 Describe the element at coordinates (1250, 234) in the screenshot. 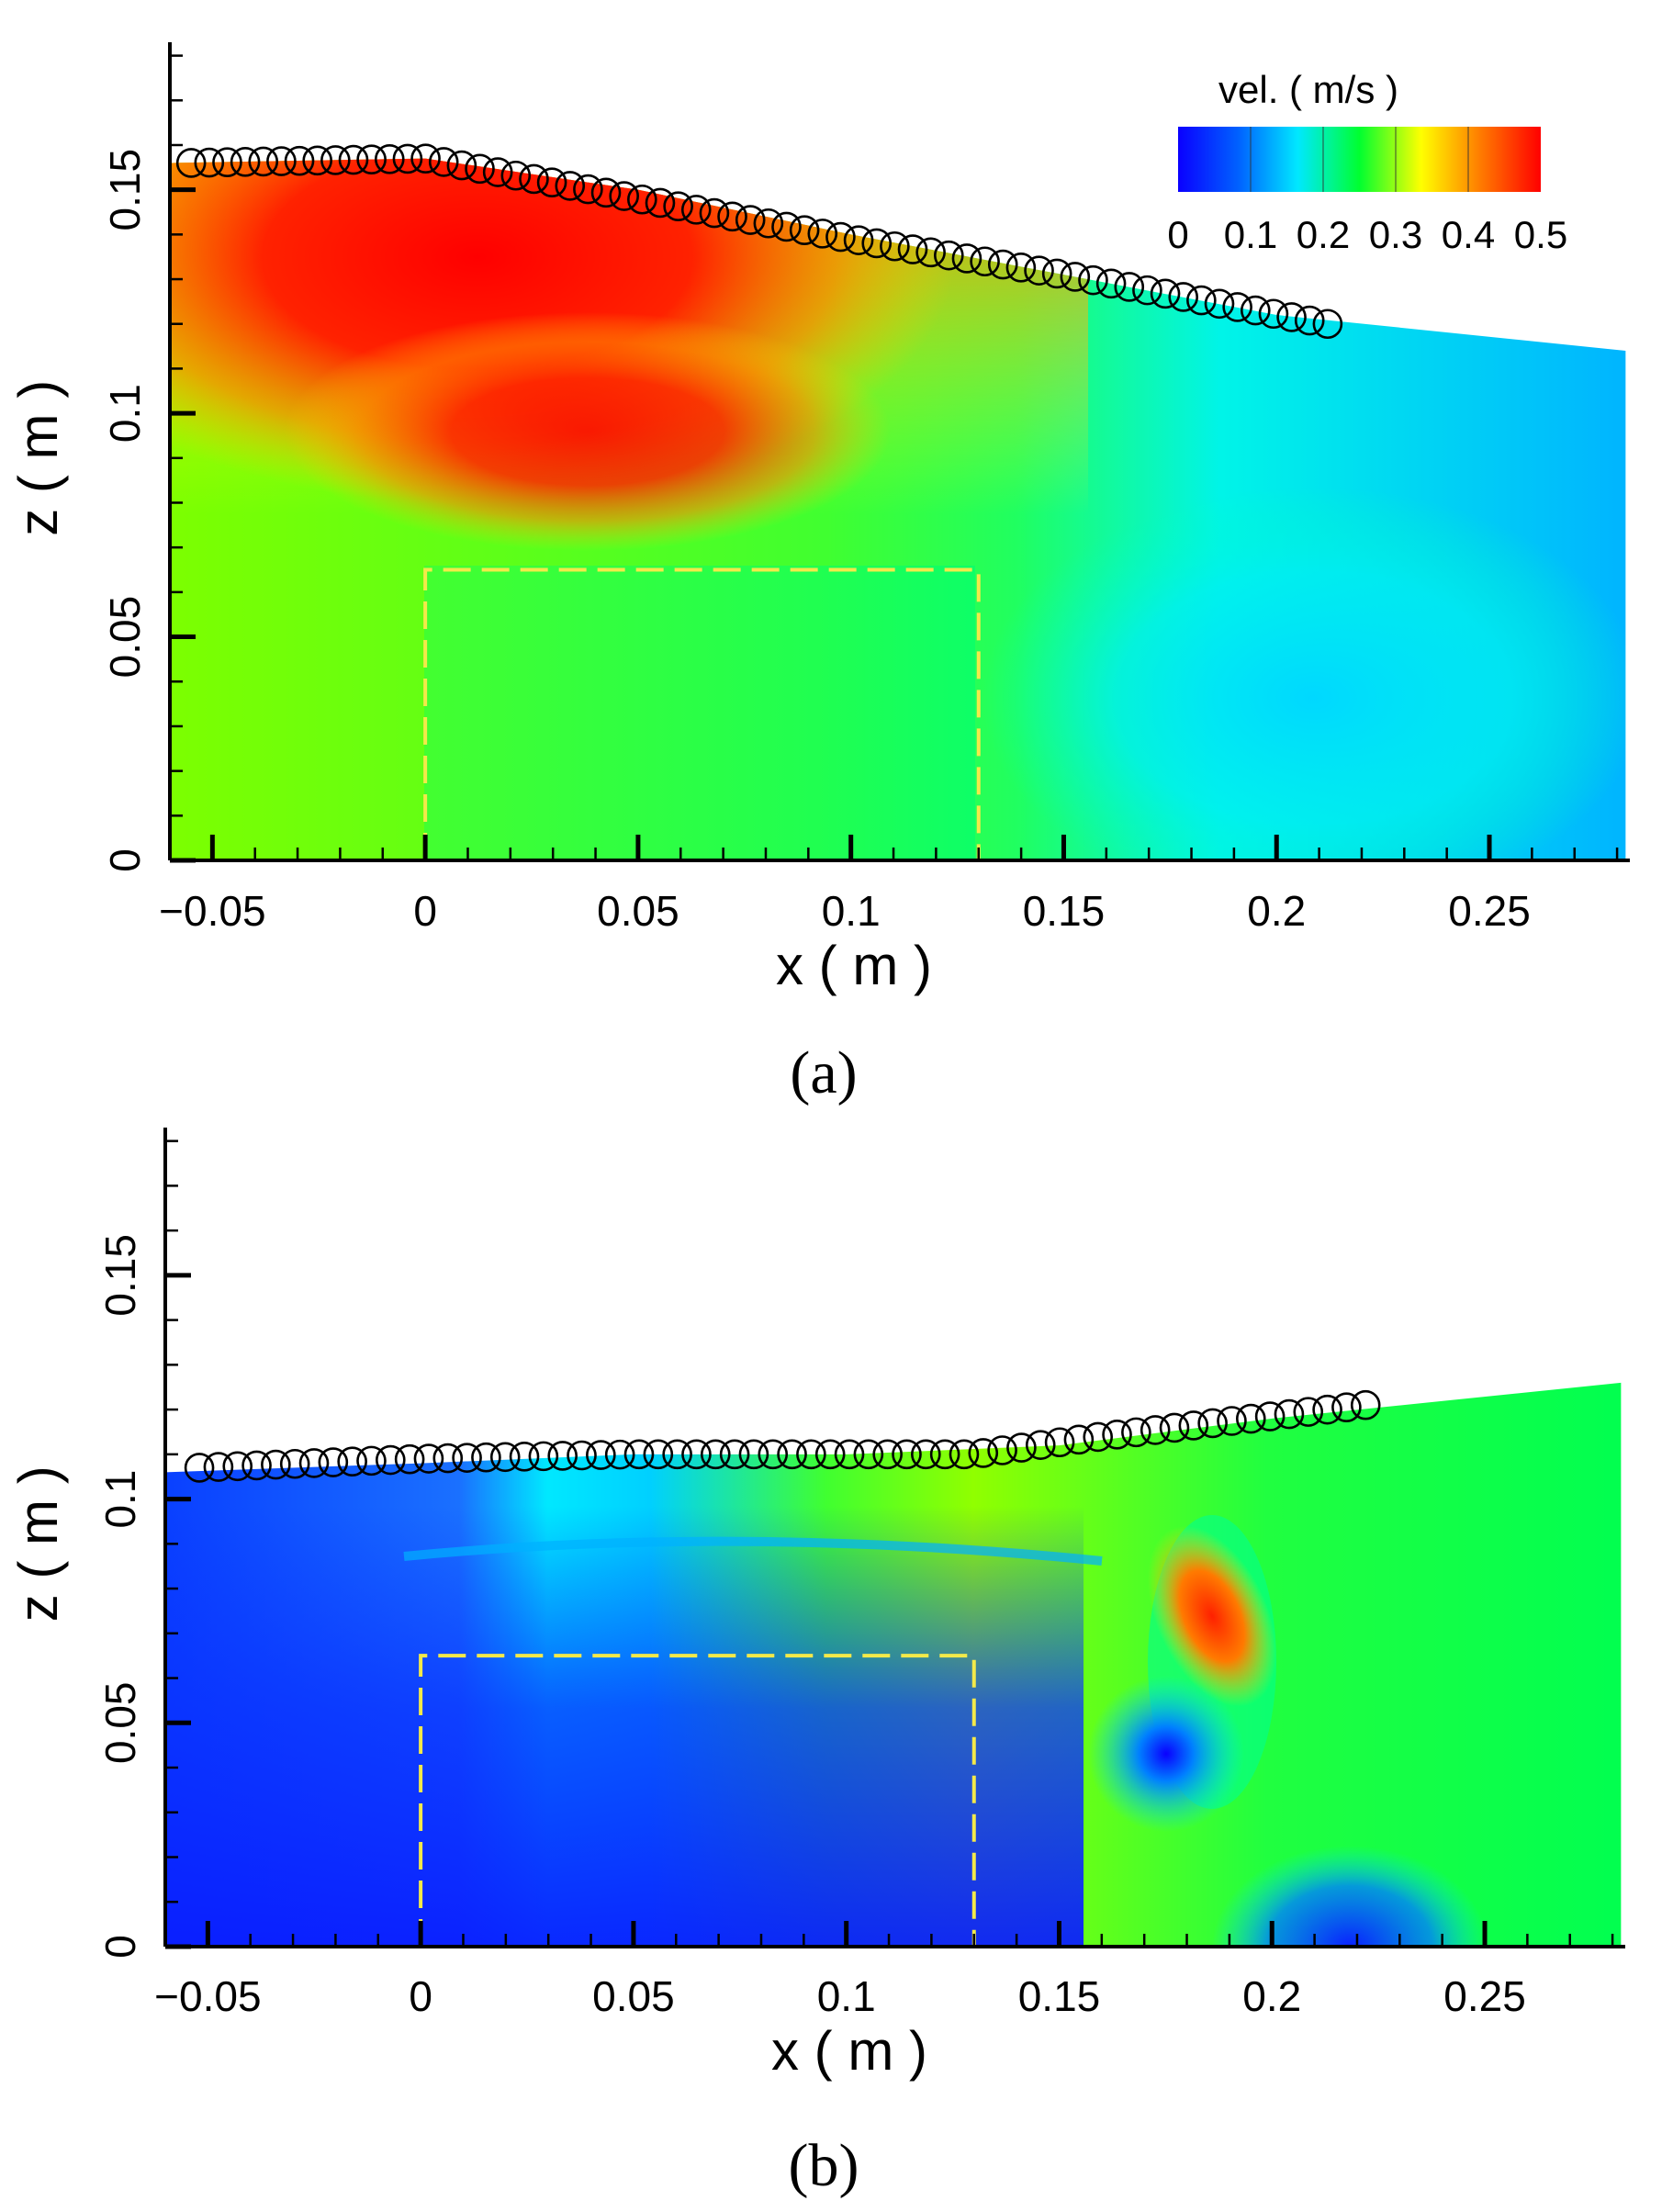

I see `colorbar-tick-label: 0.1` at that location.